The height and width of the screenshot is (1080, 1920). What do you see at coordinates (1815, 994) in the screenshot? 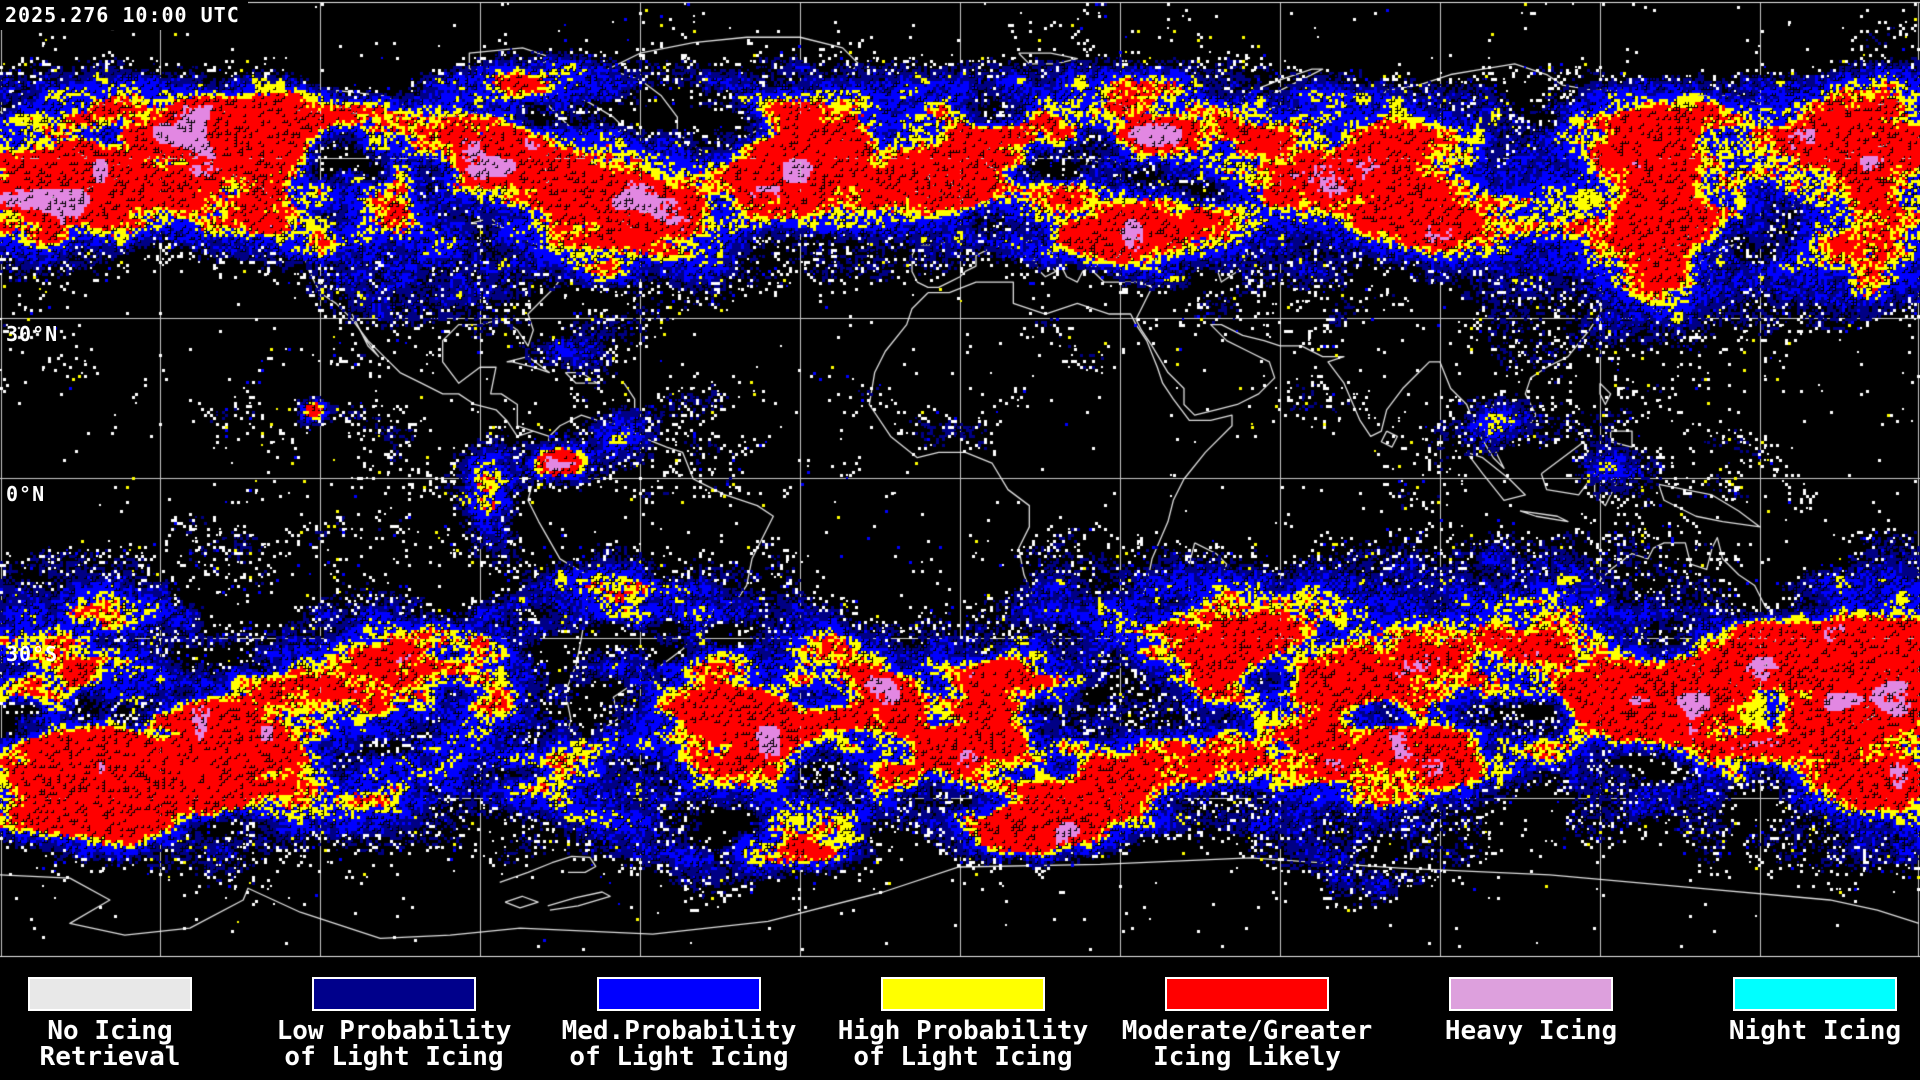
I see `legend-swatch-night-icing` at bounding box center [1815, 994].